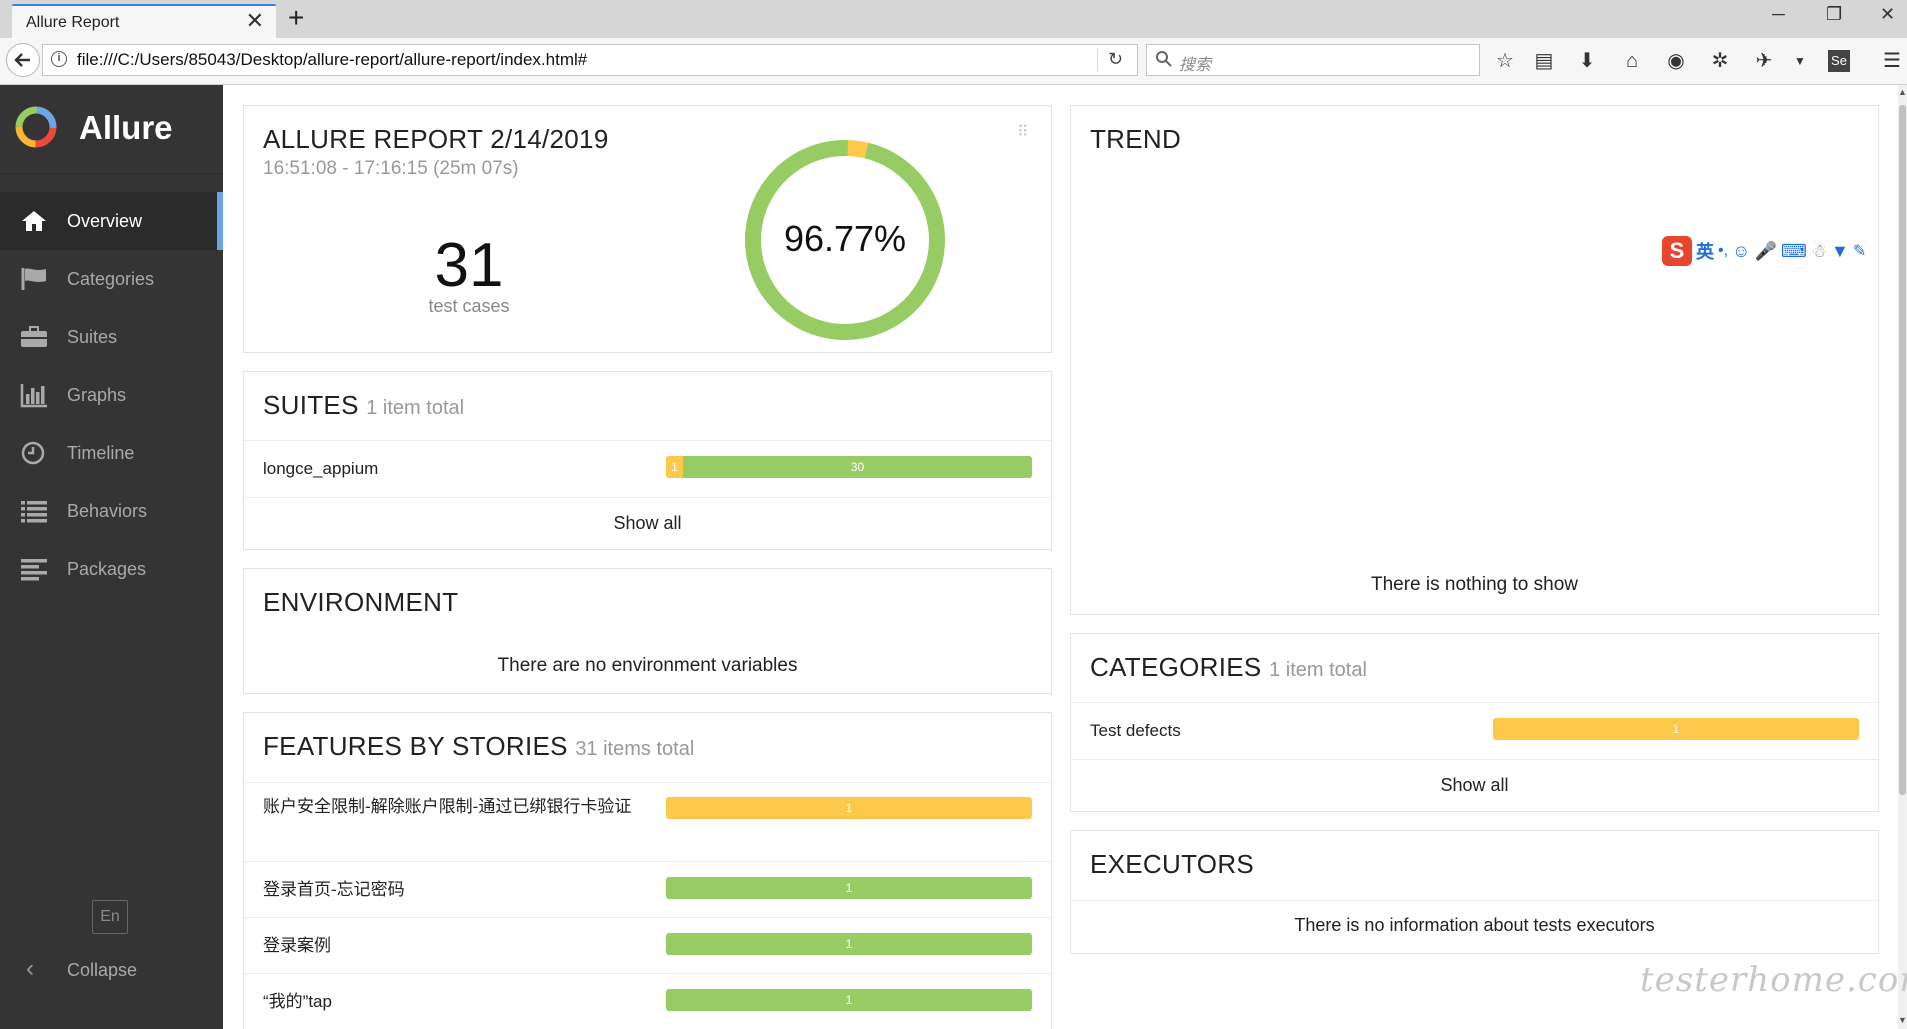  I want to click on selenium-icon: Se, so click(1839, 61).